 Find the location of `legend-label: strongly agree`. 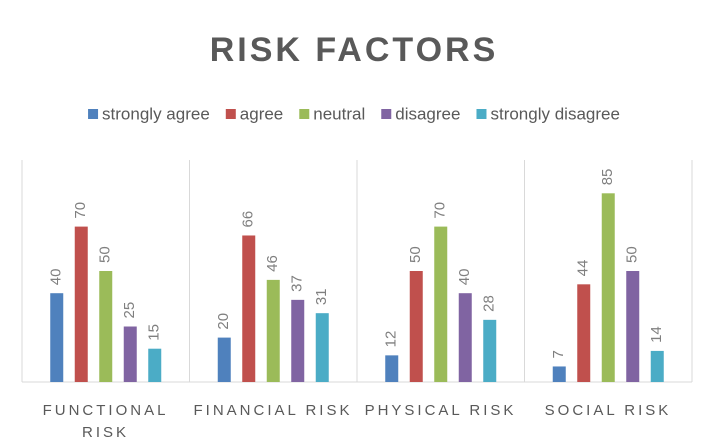

legend-label: strongly agree is located at coordinates (156, 113).